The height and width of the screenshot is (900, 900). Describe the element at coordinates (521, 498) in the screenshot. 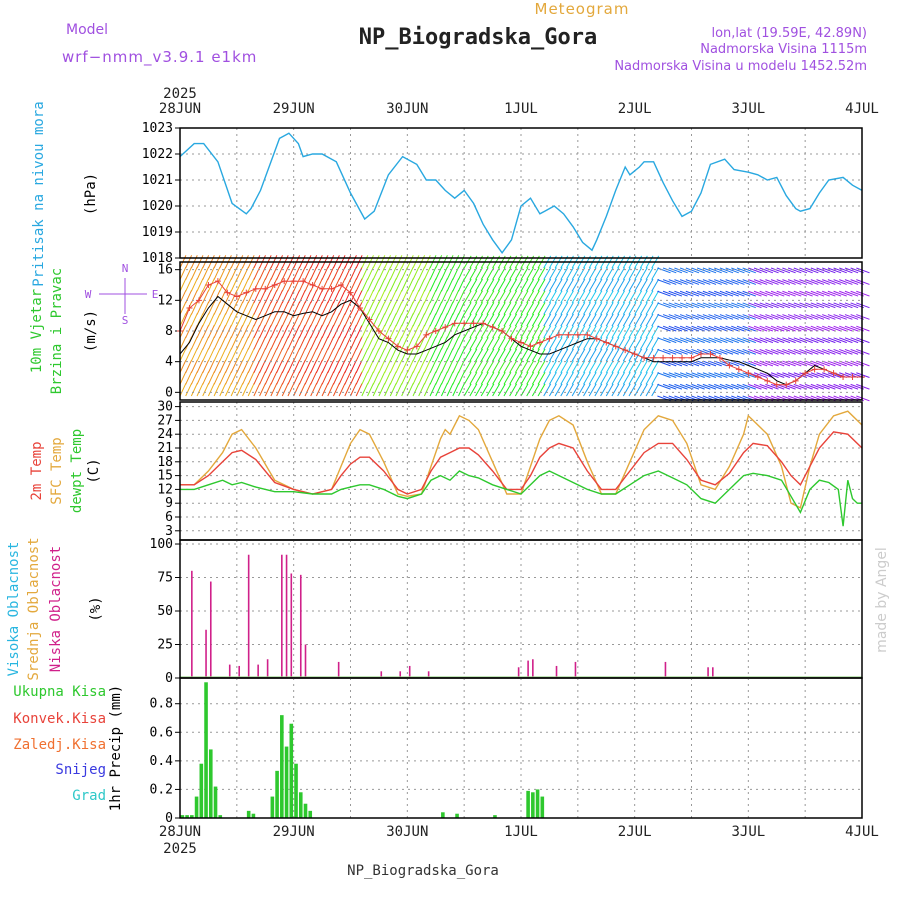

I see `series-line-dewpoint` at that location.